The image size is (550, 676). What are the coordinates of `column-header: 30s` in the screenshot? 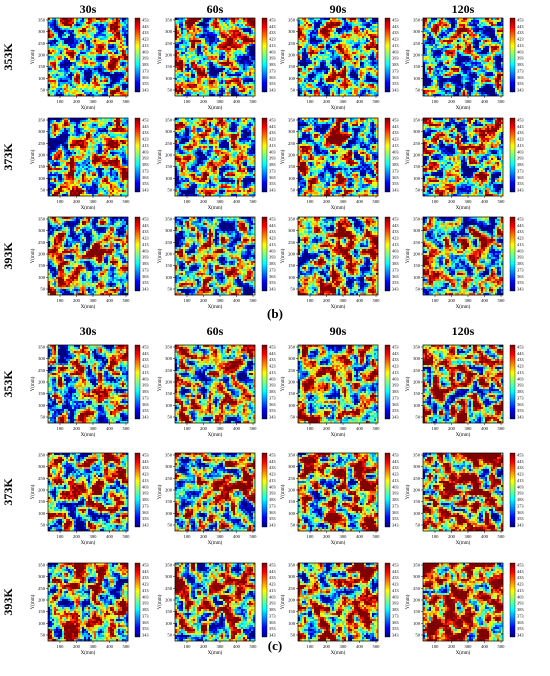 It's located at (88, 9).